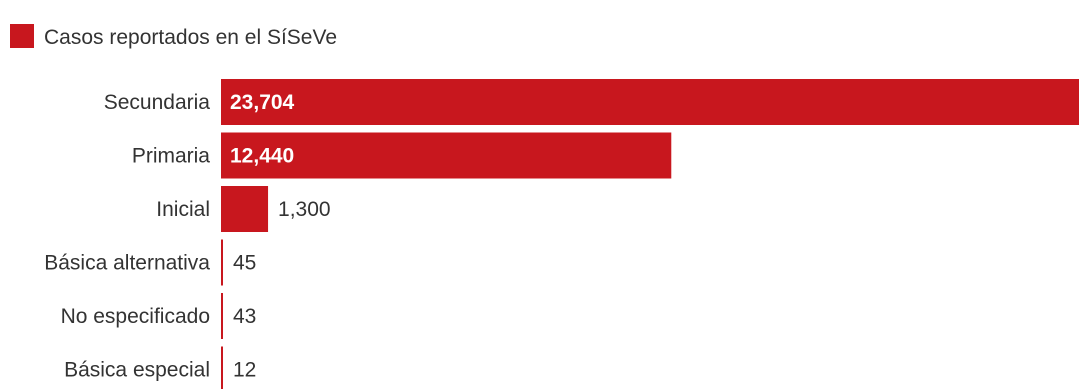 The image size is (1079, 389). What do you see at coordinates (190, 37) in the screenshot?
I see `legend-label: Casos reportados en el SíSeVe` at bounding box center [190, 37].